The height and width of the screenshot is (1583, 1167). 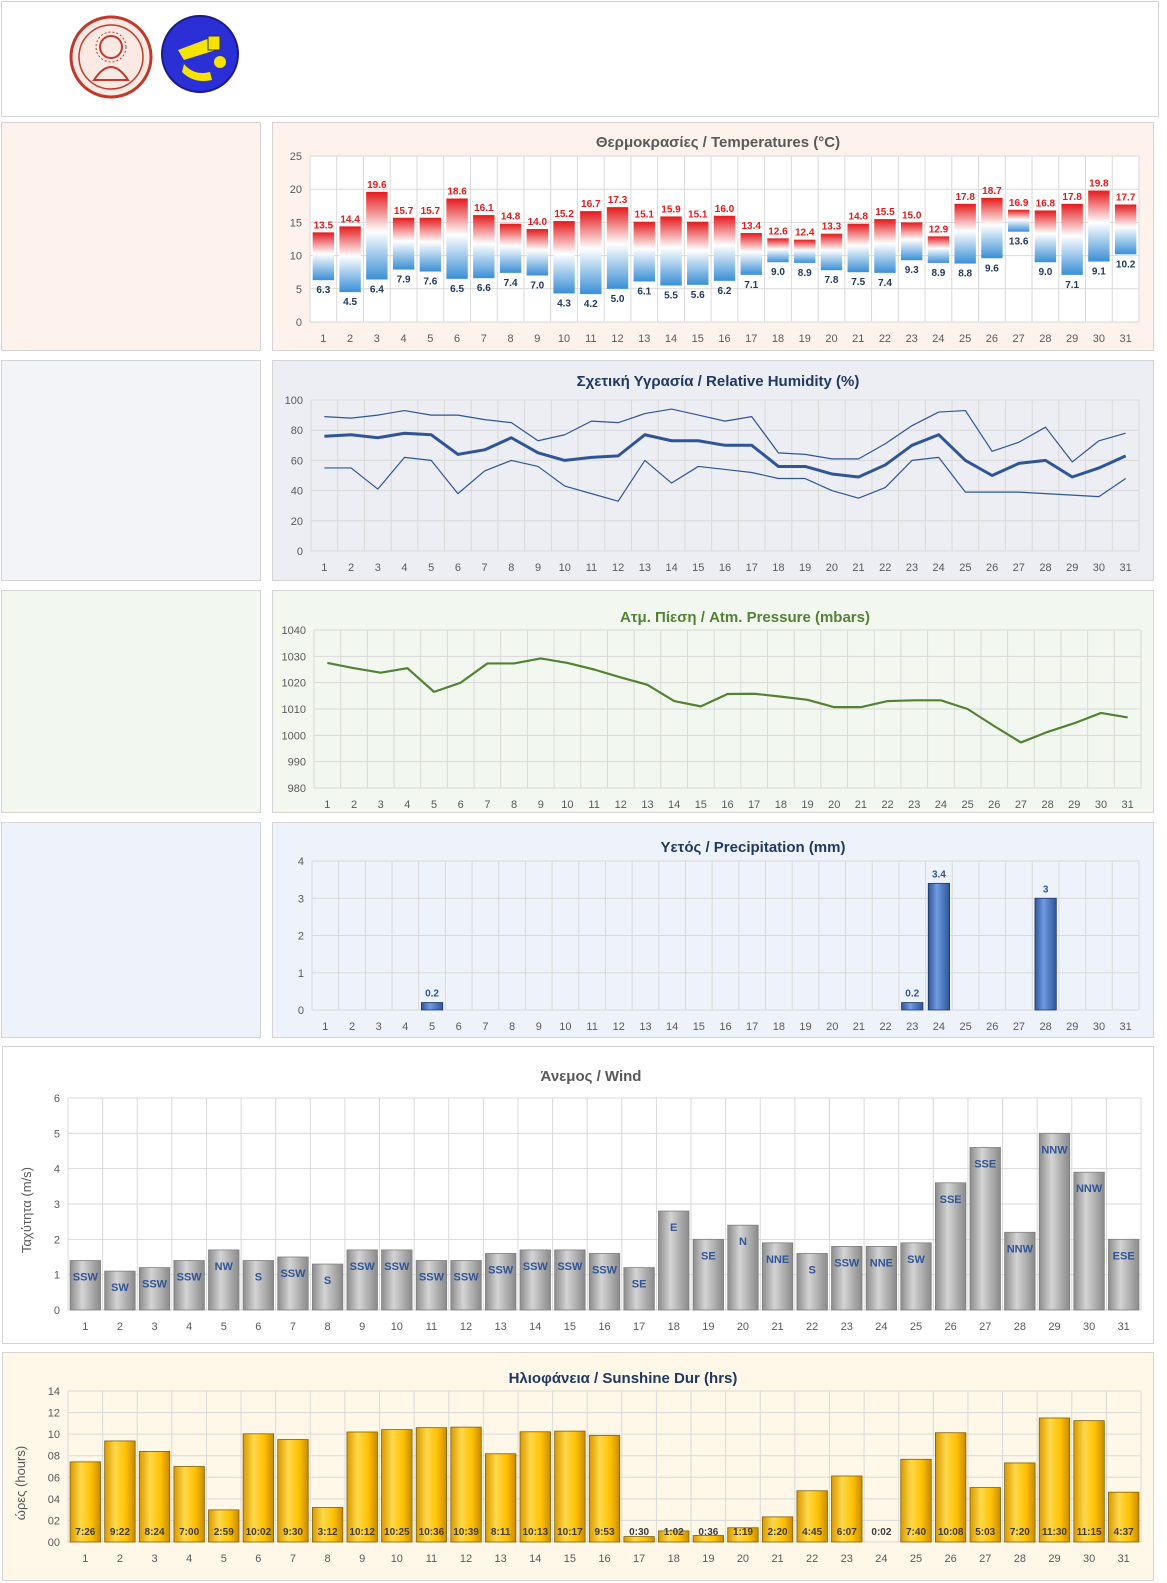 What do you see at coordinates (301, 937) in the screenshot?
I see `precip-ytick-label: 2` at bounding box center [301, 937].